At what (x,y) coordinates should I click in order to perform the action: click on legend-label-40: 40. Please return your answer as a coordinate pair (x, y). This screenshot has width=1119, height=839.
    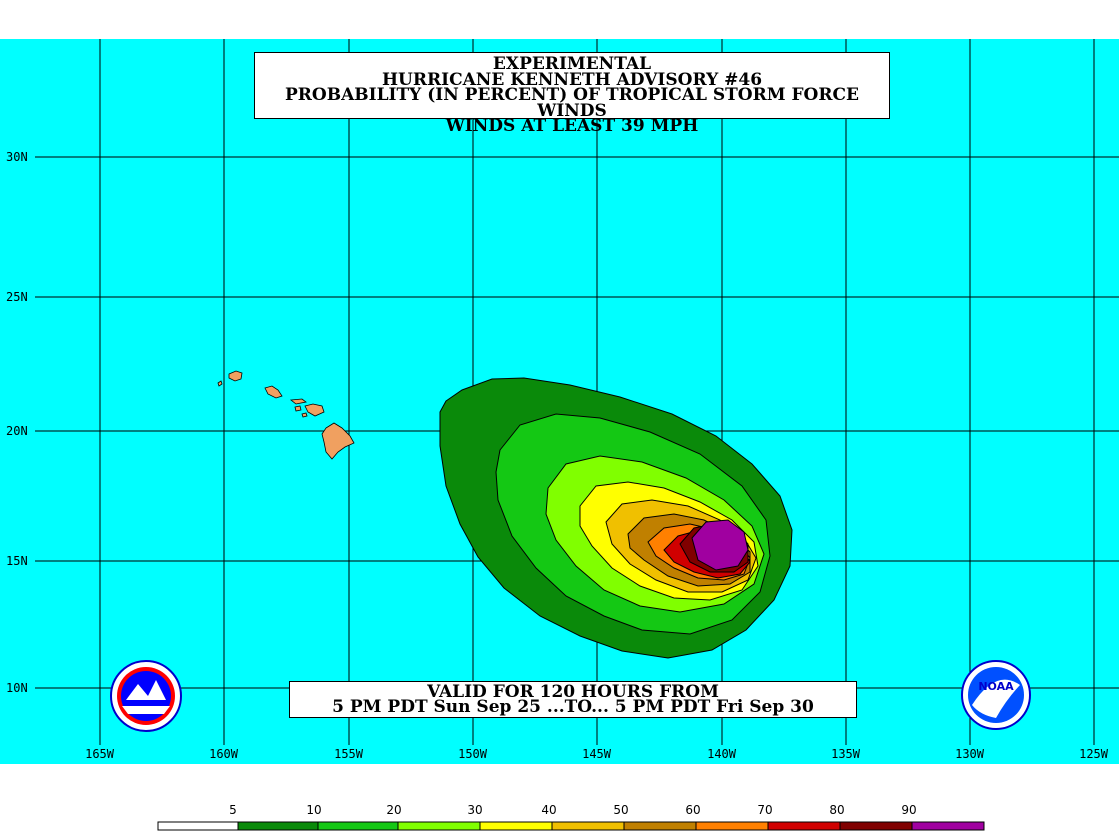
    Looking at the image, I should click on (548, 810).